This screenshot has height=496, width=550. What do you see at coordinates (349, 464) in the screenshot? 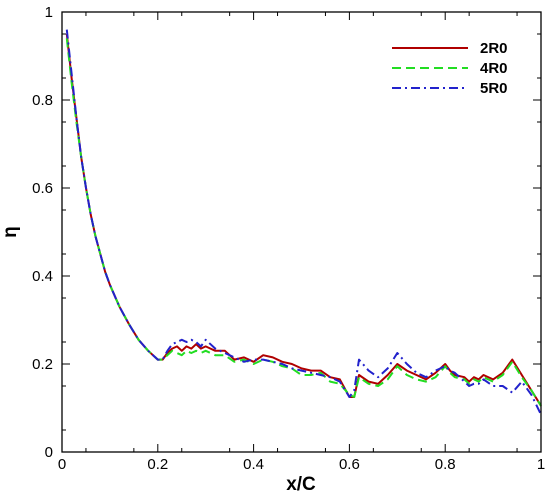
I see `x-tick-label: 0.6` at bounding box center [349, 464].